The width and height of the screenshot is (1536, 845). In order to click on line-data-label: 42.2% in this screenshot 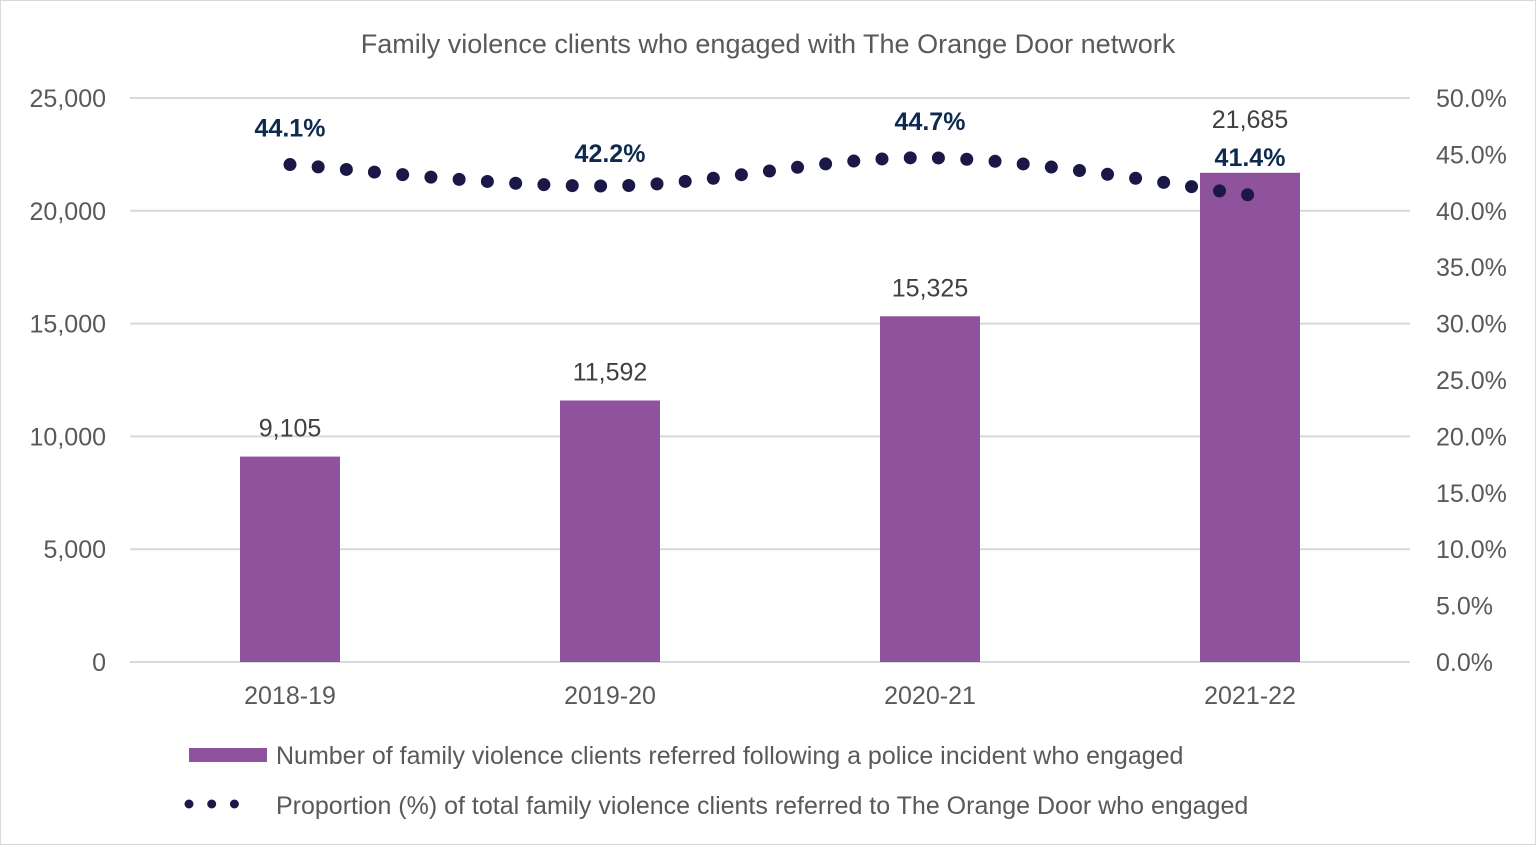, I will do `click(610, 154)`.